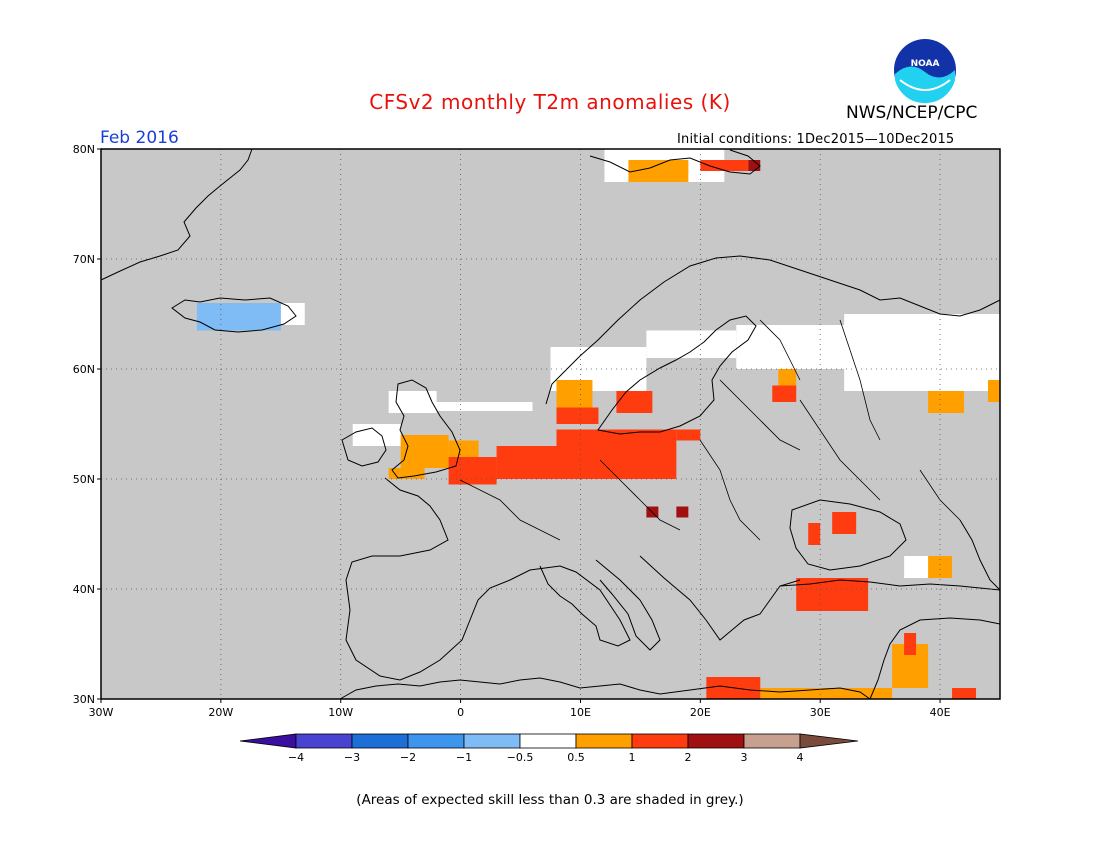 This screenshot has height=850, width=1100. Describe the element at coordinates (426, 429) in the screenshot. I see `coast-britain` at that location.